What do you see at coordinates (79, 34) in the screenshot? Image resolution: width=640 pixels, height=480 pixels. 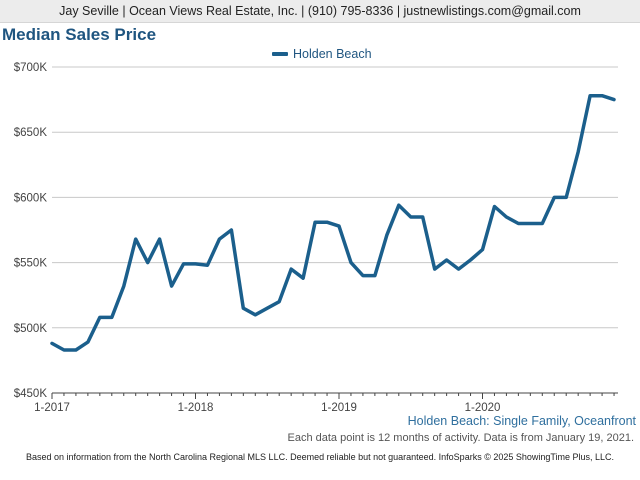 I see `chart-title: Median Sales Price` at bounding box center [79, 34].